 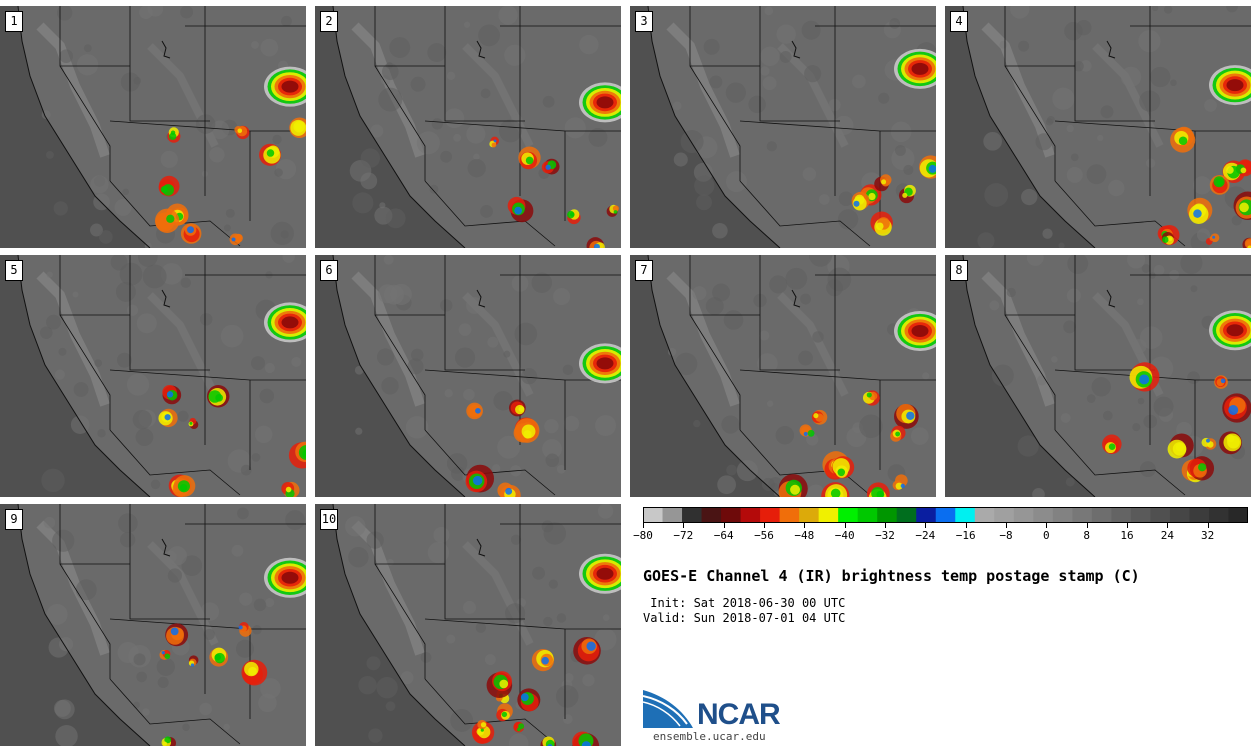 I want to click on member-panel-10: 10, so click(x=468, y=625).